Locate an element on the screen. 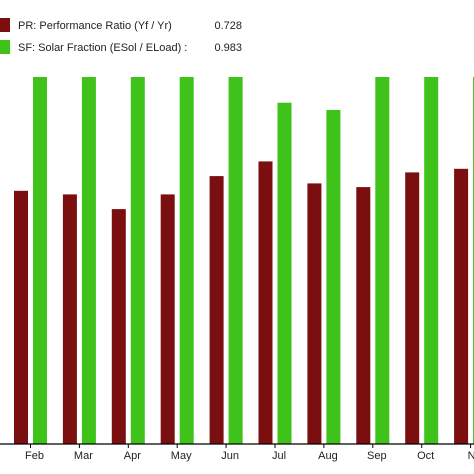 Image resolution: width=474 pixels, height=474 pixels. x-tick-label-aug: Aug is located at coordinates (328, 456).